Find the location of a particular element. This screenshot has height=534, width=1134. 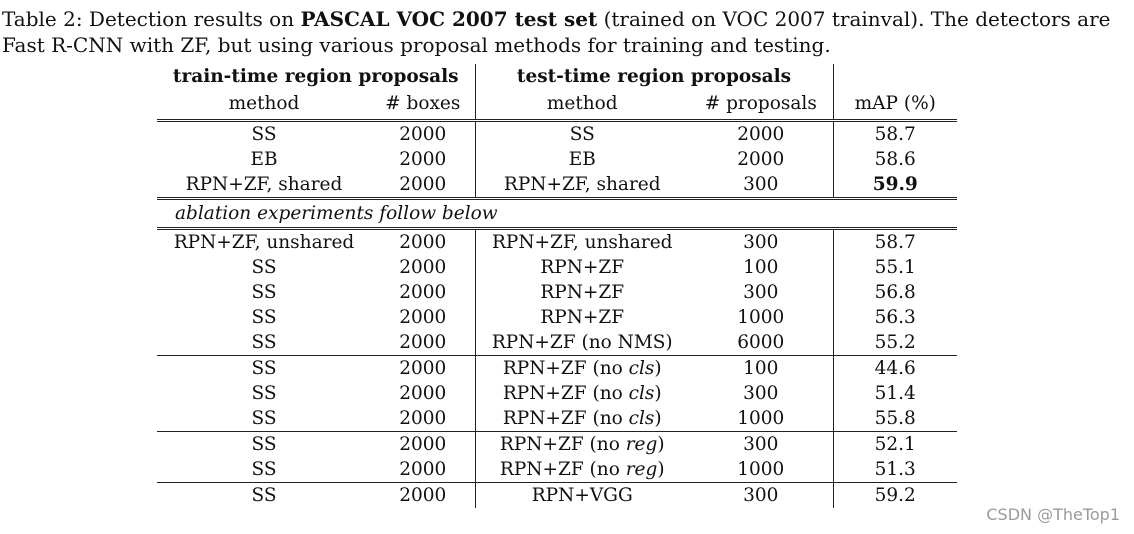

cell-map: 52.1 is located at coordinates (895, 444).